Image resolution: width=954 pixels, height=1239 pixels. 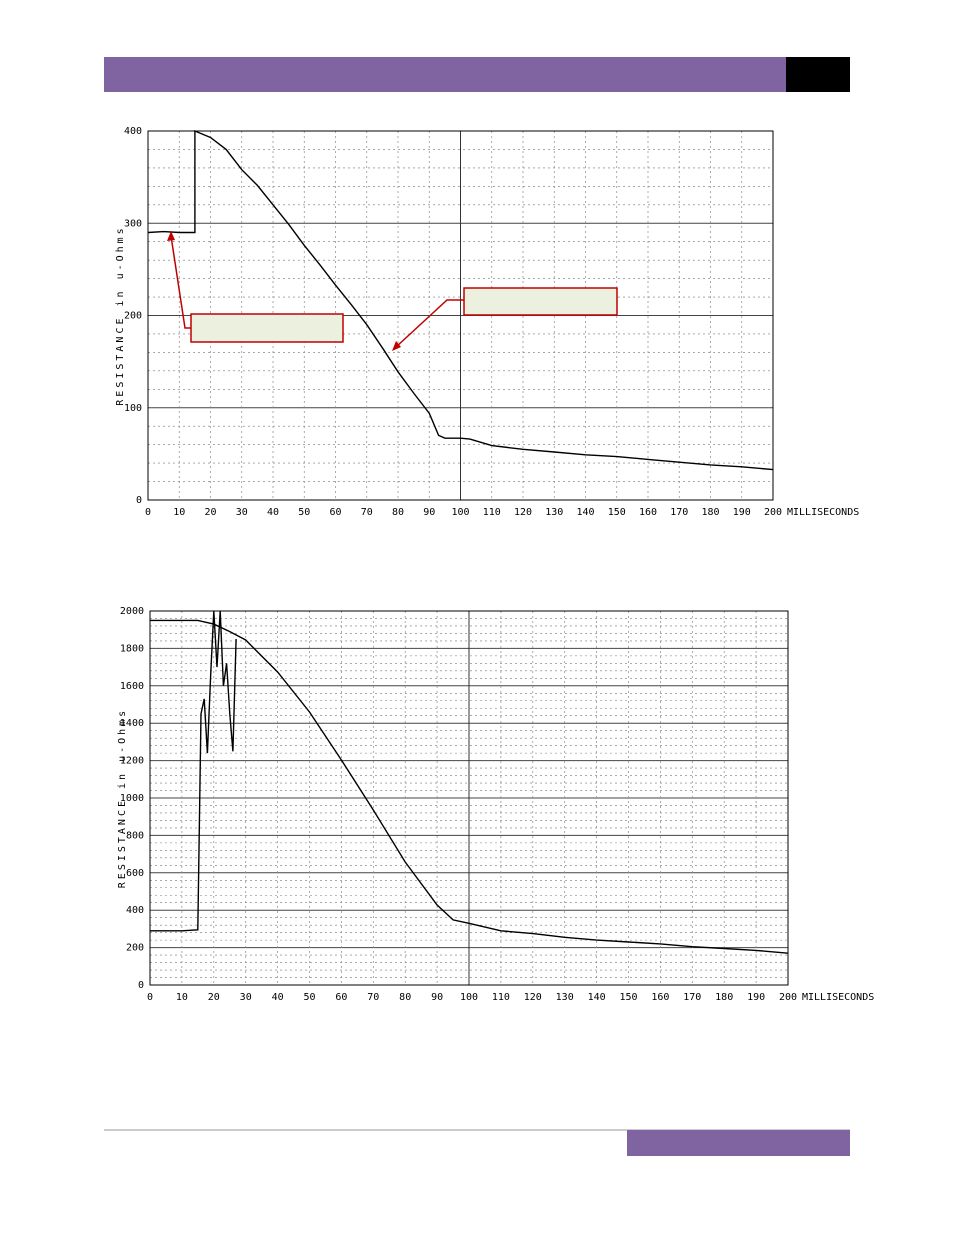 What do you see at coordinates (135, 835) in the screenshot?
I see `y-tick-label: 800` at bounding box center [135, 835].